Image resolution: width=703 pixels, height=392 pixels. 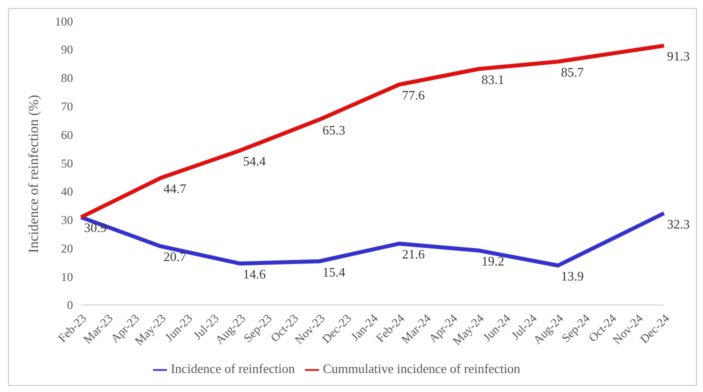 What do you see at coordinates (34, 173) in the screenshot?
I see `y-axis-title: Incidence of reinfection (%)` at bounding box center [34, 173].